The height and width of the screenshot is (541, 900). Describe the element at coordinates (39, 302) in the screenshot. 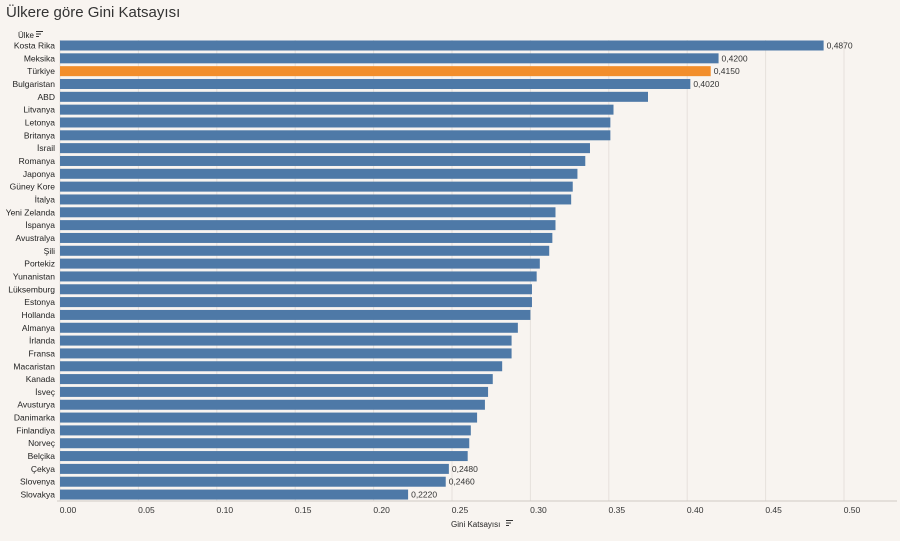

I see `category-label: Estonya` at that location.